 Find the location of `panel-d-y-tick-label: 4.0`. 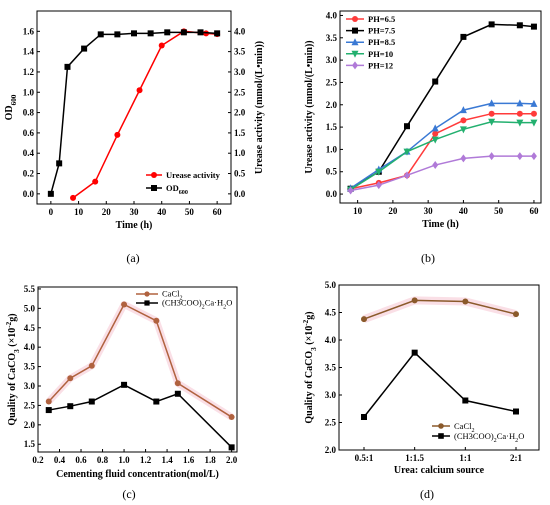

panel-d-y-tick-label: 4.0 is located at coordinates (331, 340).